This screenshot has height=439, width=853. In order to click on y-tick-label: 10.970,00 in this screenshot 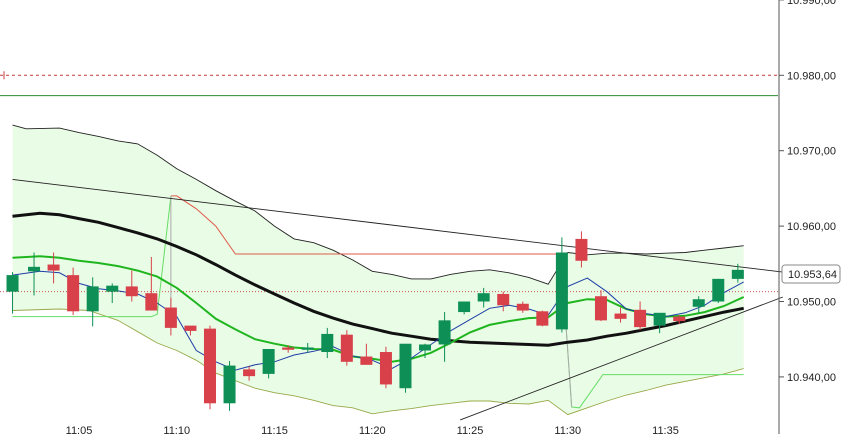, I will do `click(811, 152)`.